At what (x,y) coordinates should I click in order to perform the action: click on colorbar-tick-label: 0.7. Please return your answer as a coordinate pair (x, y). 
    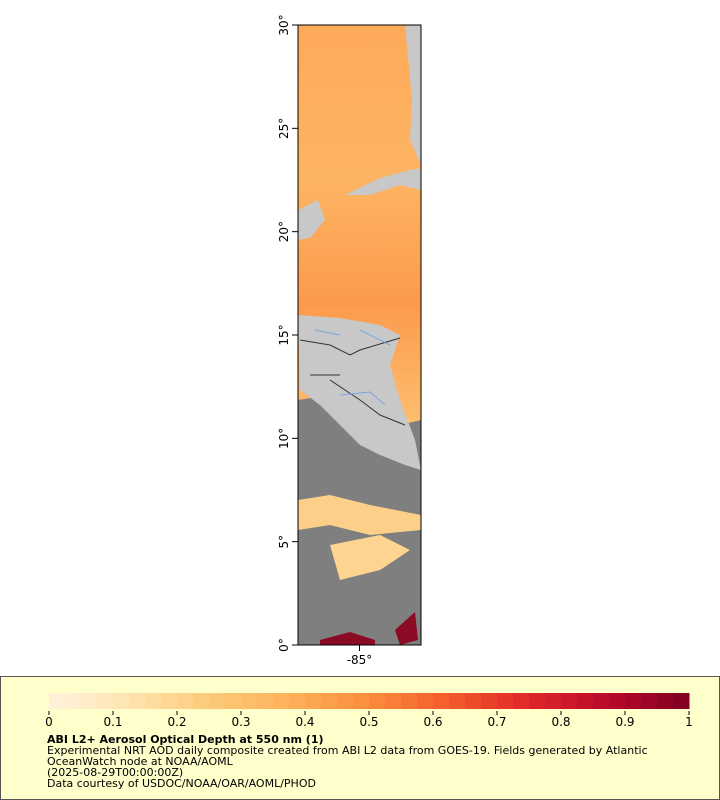
    Looking at the image, I should click on (496, 721).